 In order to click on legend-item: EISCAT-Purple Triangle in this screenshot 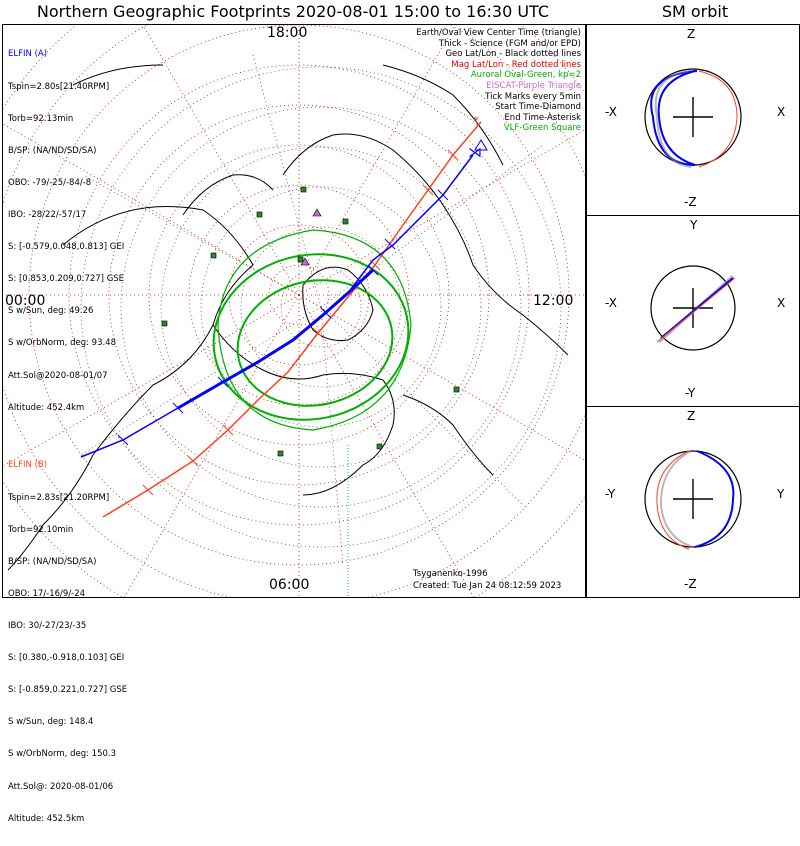, I will do `click(533, 85)`.